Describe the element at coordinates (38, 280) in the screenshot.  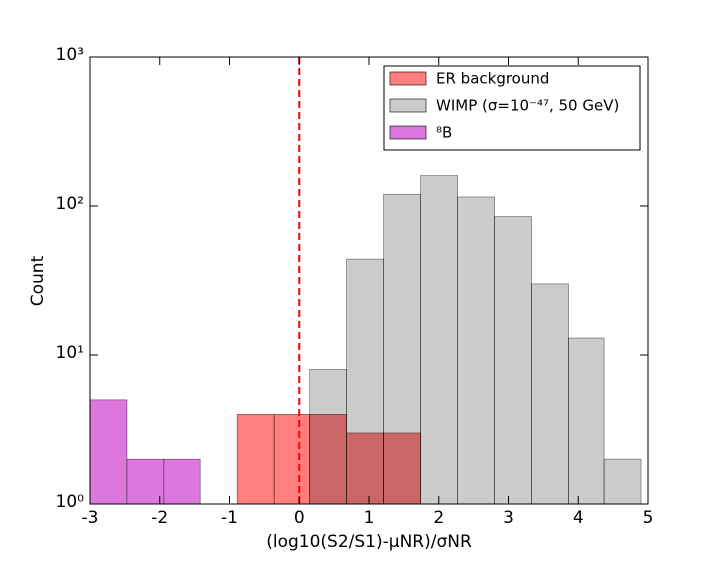
I see `y-axis-label: Count` at that location.